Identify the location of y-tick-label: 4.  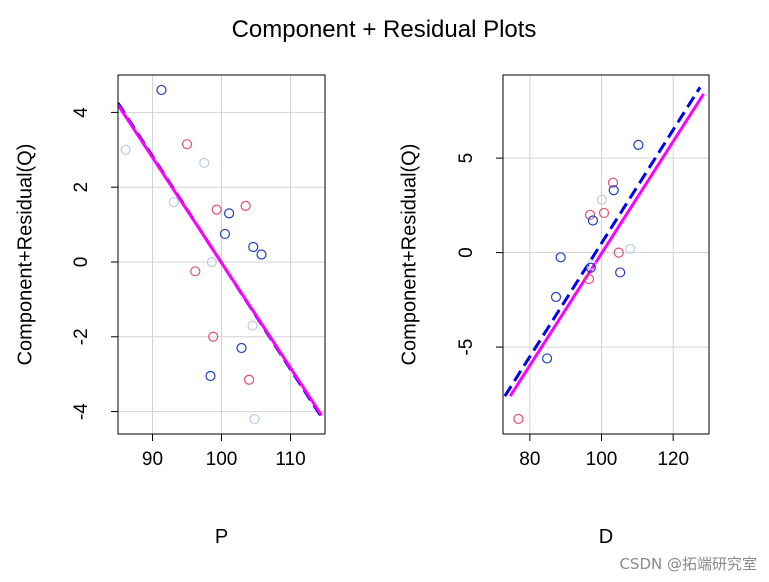
(81, 112).